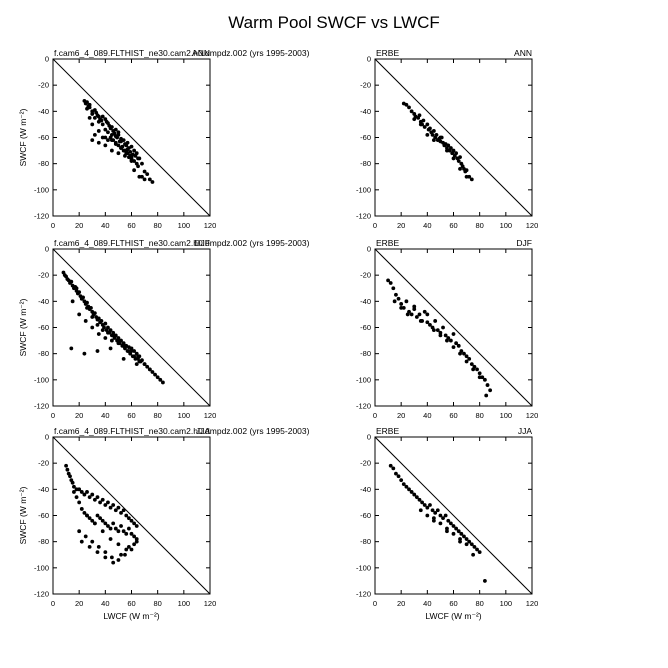 The width and height of the screenshot is (668, 668). I want to click on x-axis-label: LWCF (W m⁻²), so click(131, 616).